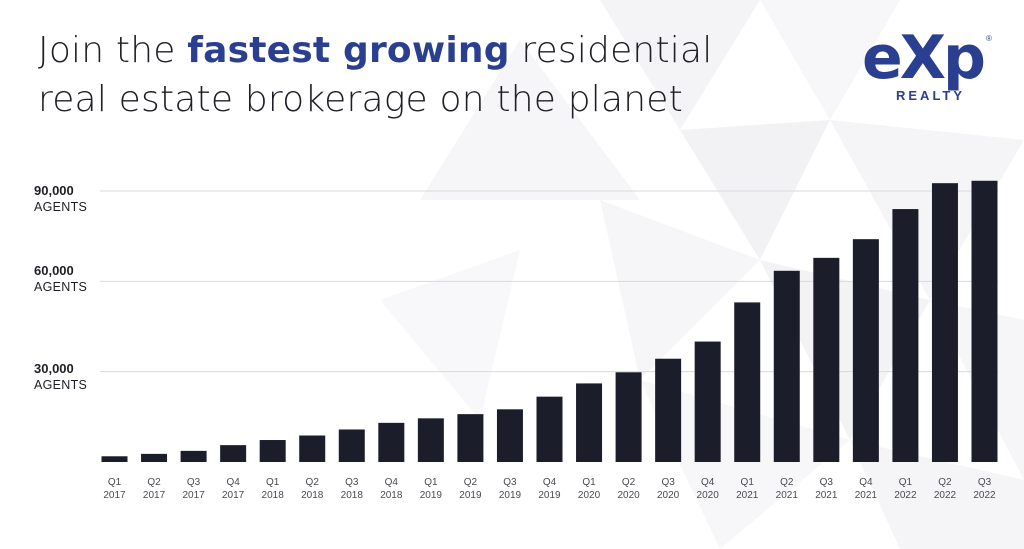 The width and height of the screenshot is (1024, 549). What do you see at coordinates (233, 489) in the screenshot?
I see `x-tick-label: Q4 2017` at bounding box center [233, 489].